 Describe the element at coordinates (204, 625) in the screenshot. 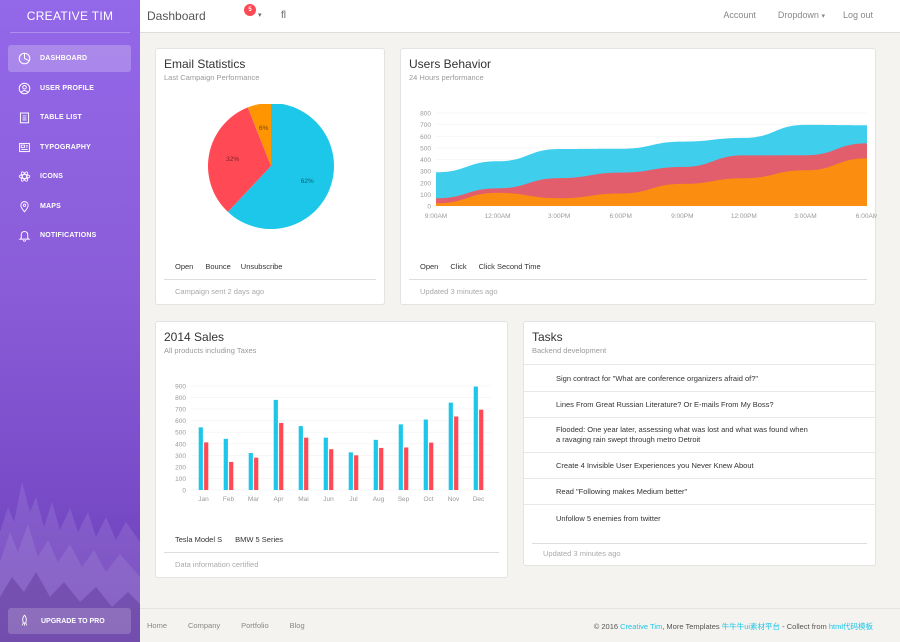

I see `footer-link-company: Company` at that location.